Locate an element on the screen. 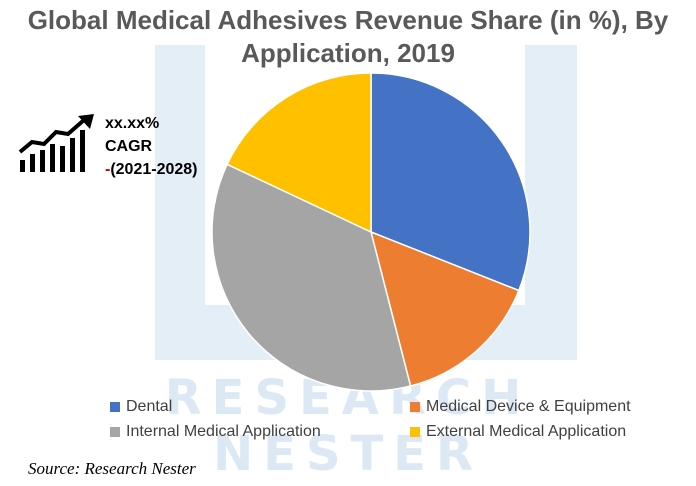  growth-chart-icon is located at coordinates (56, 143).